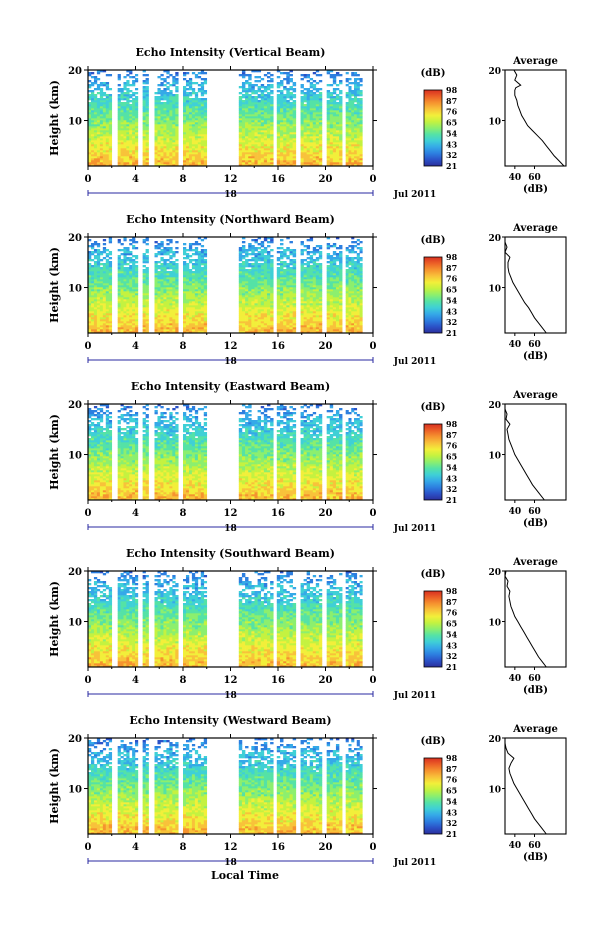 This screenshot has height=929, width=616. Describe the element at coordinates (535, 61) in the screenshot. I see `profile-title: Average` at that location.